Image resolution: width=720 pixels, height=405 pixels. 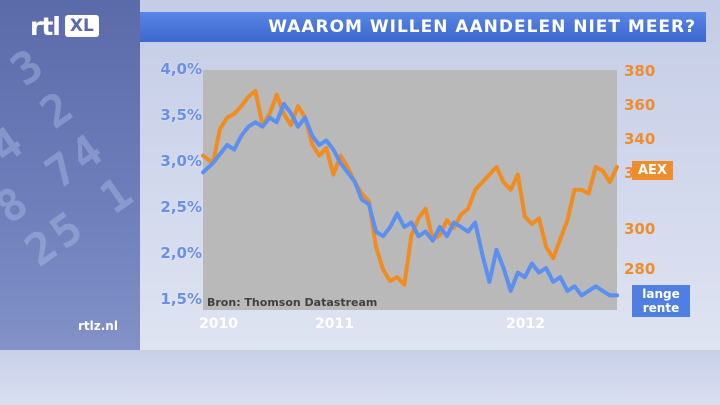 I want to click on rente-series-label: lange rente, so click(x=661, y=301).